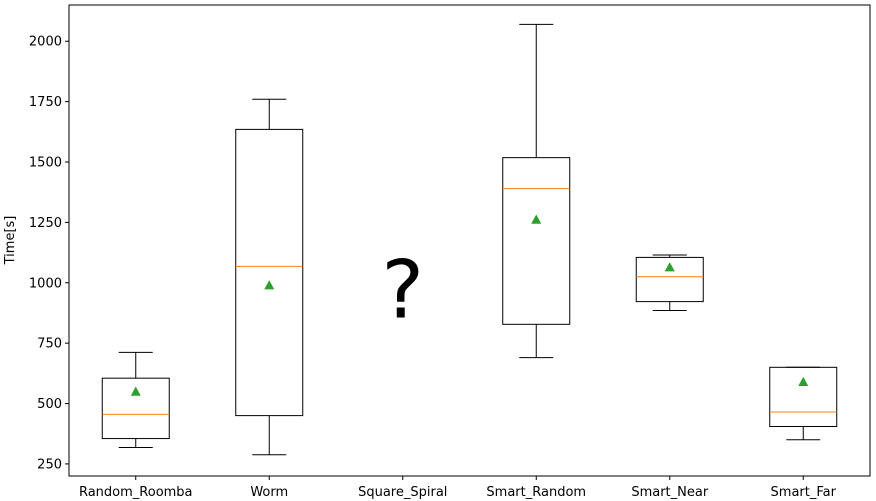 This screenshot has width=876, height=501. What do you see at coordinates (45, 102) in the screenshot?
I see `y-tick-label: 1750` at bounding box center [45, 102].